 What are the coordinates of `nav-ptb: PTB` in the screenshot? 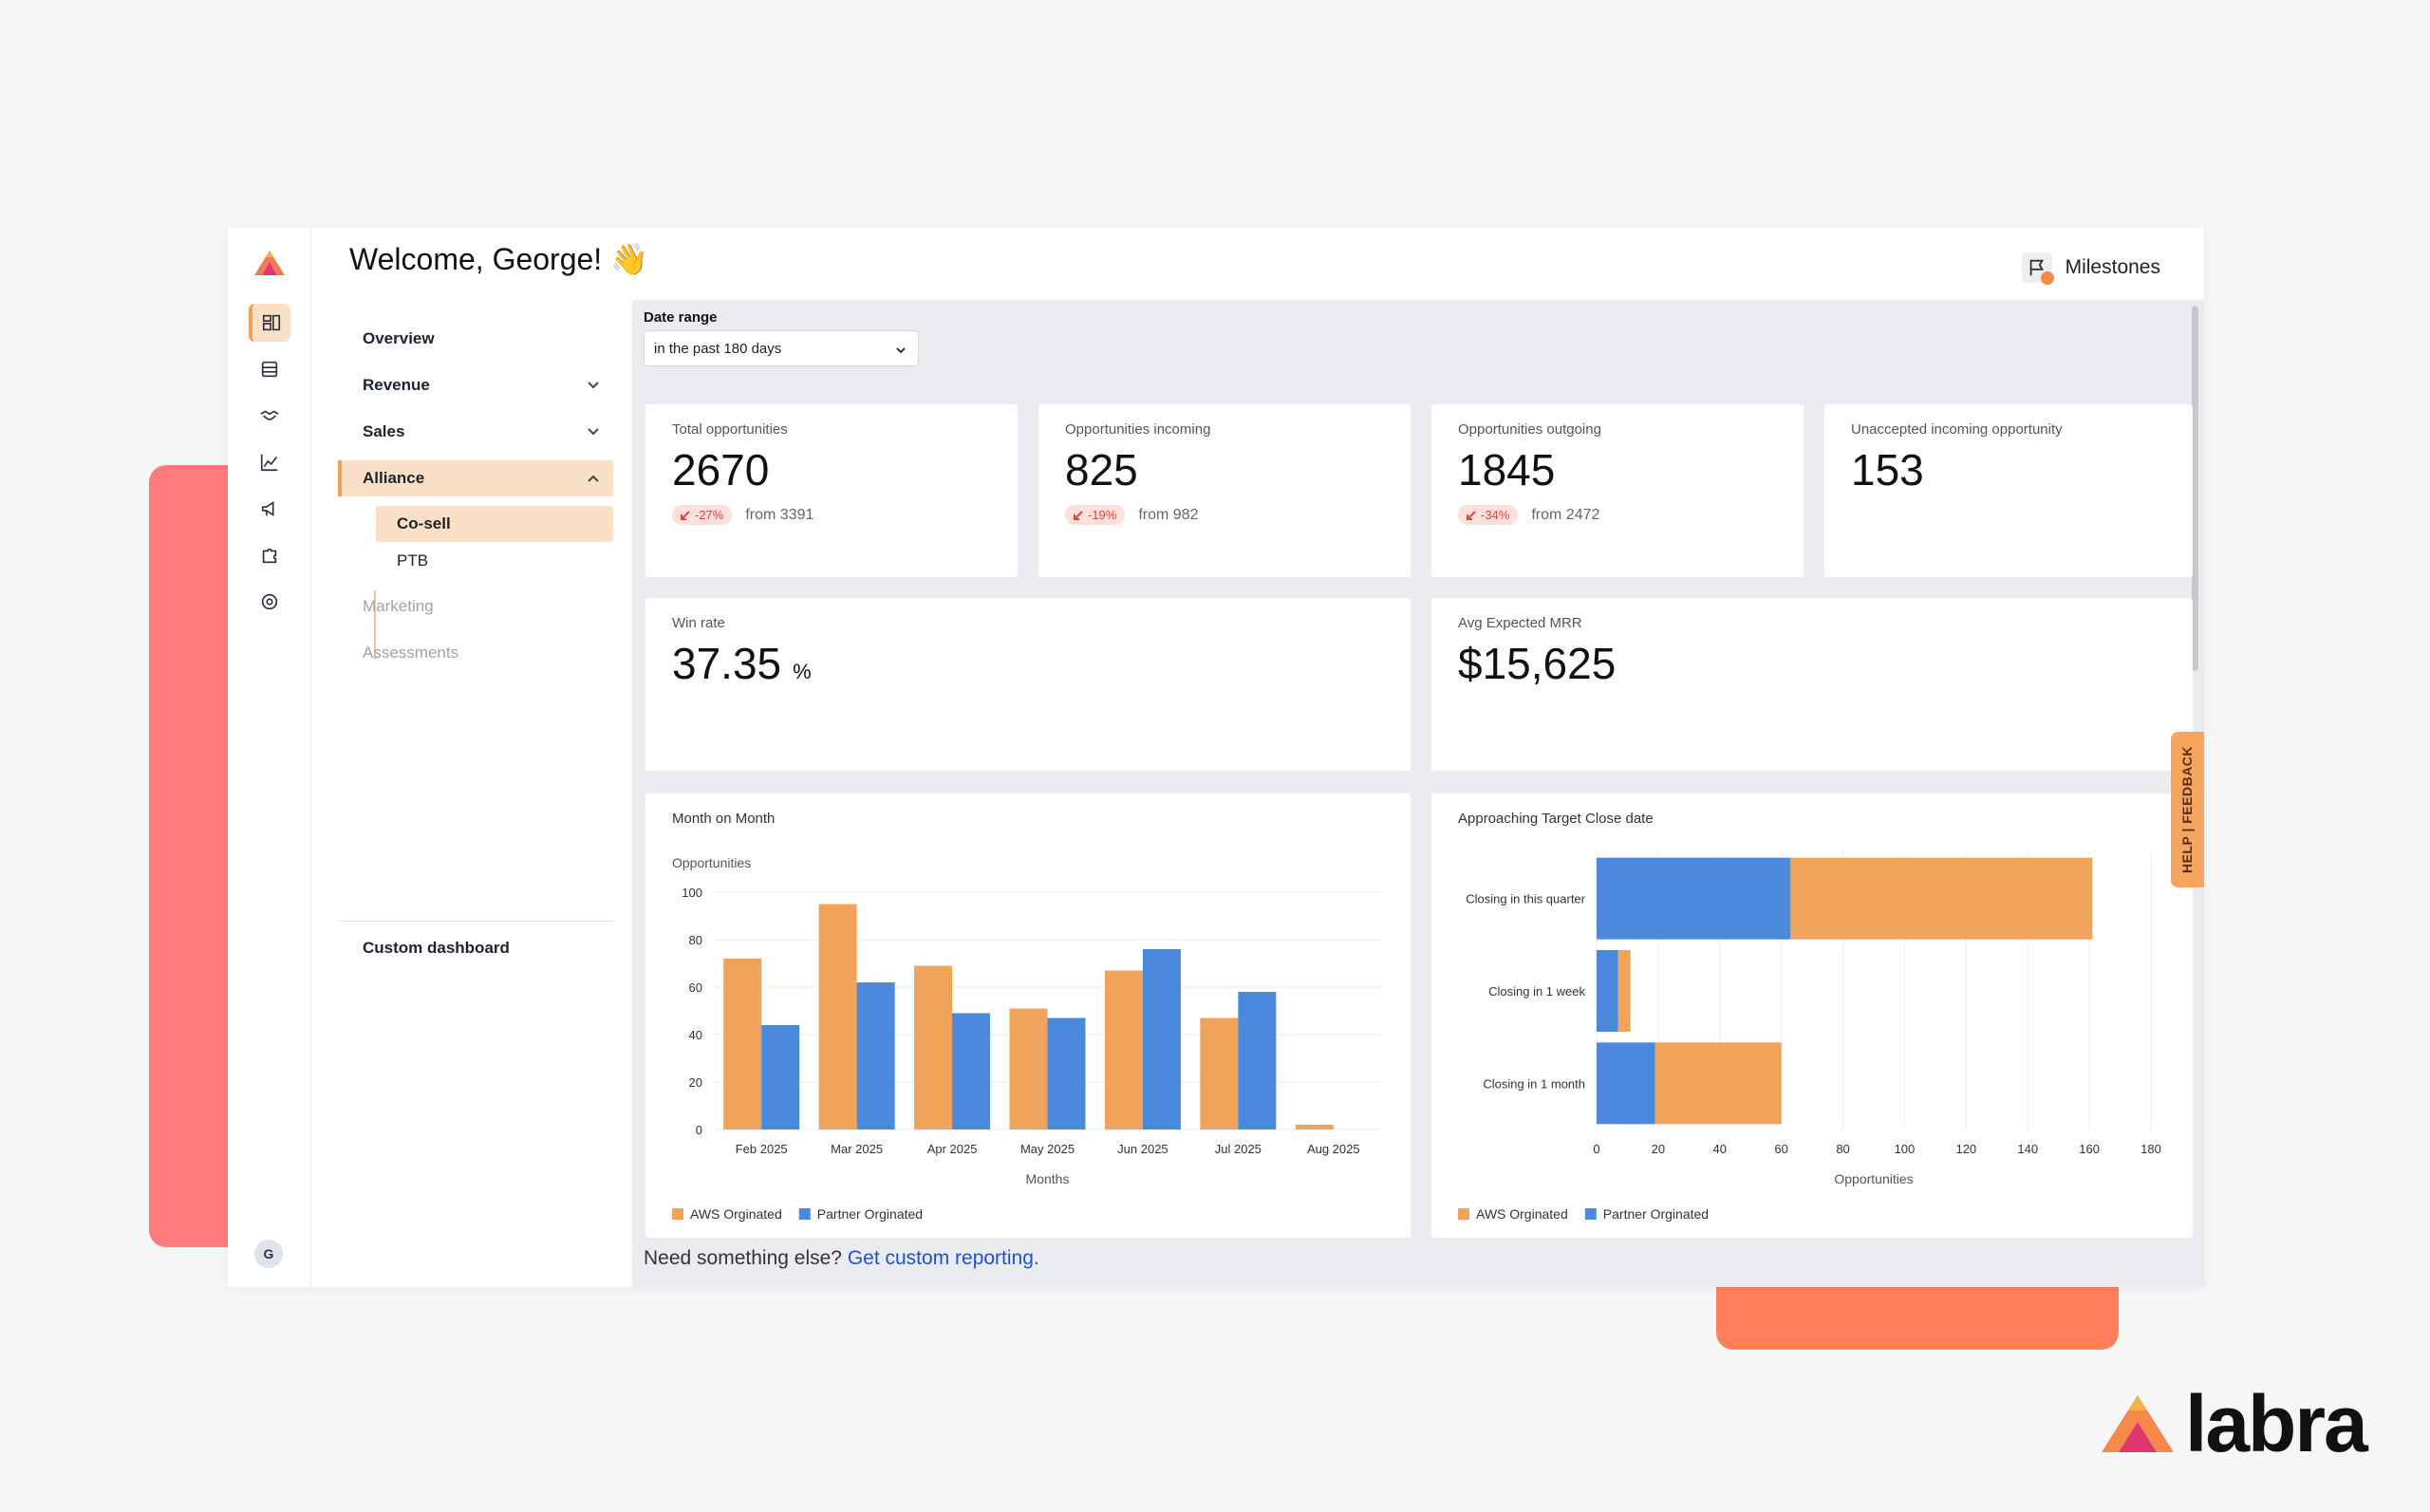 It's located at (413, 560).